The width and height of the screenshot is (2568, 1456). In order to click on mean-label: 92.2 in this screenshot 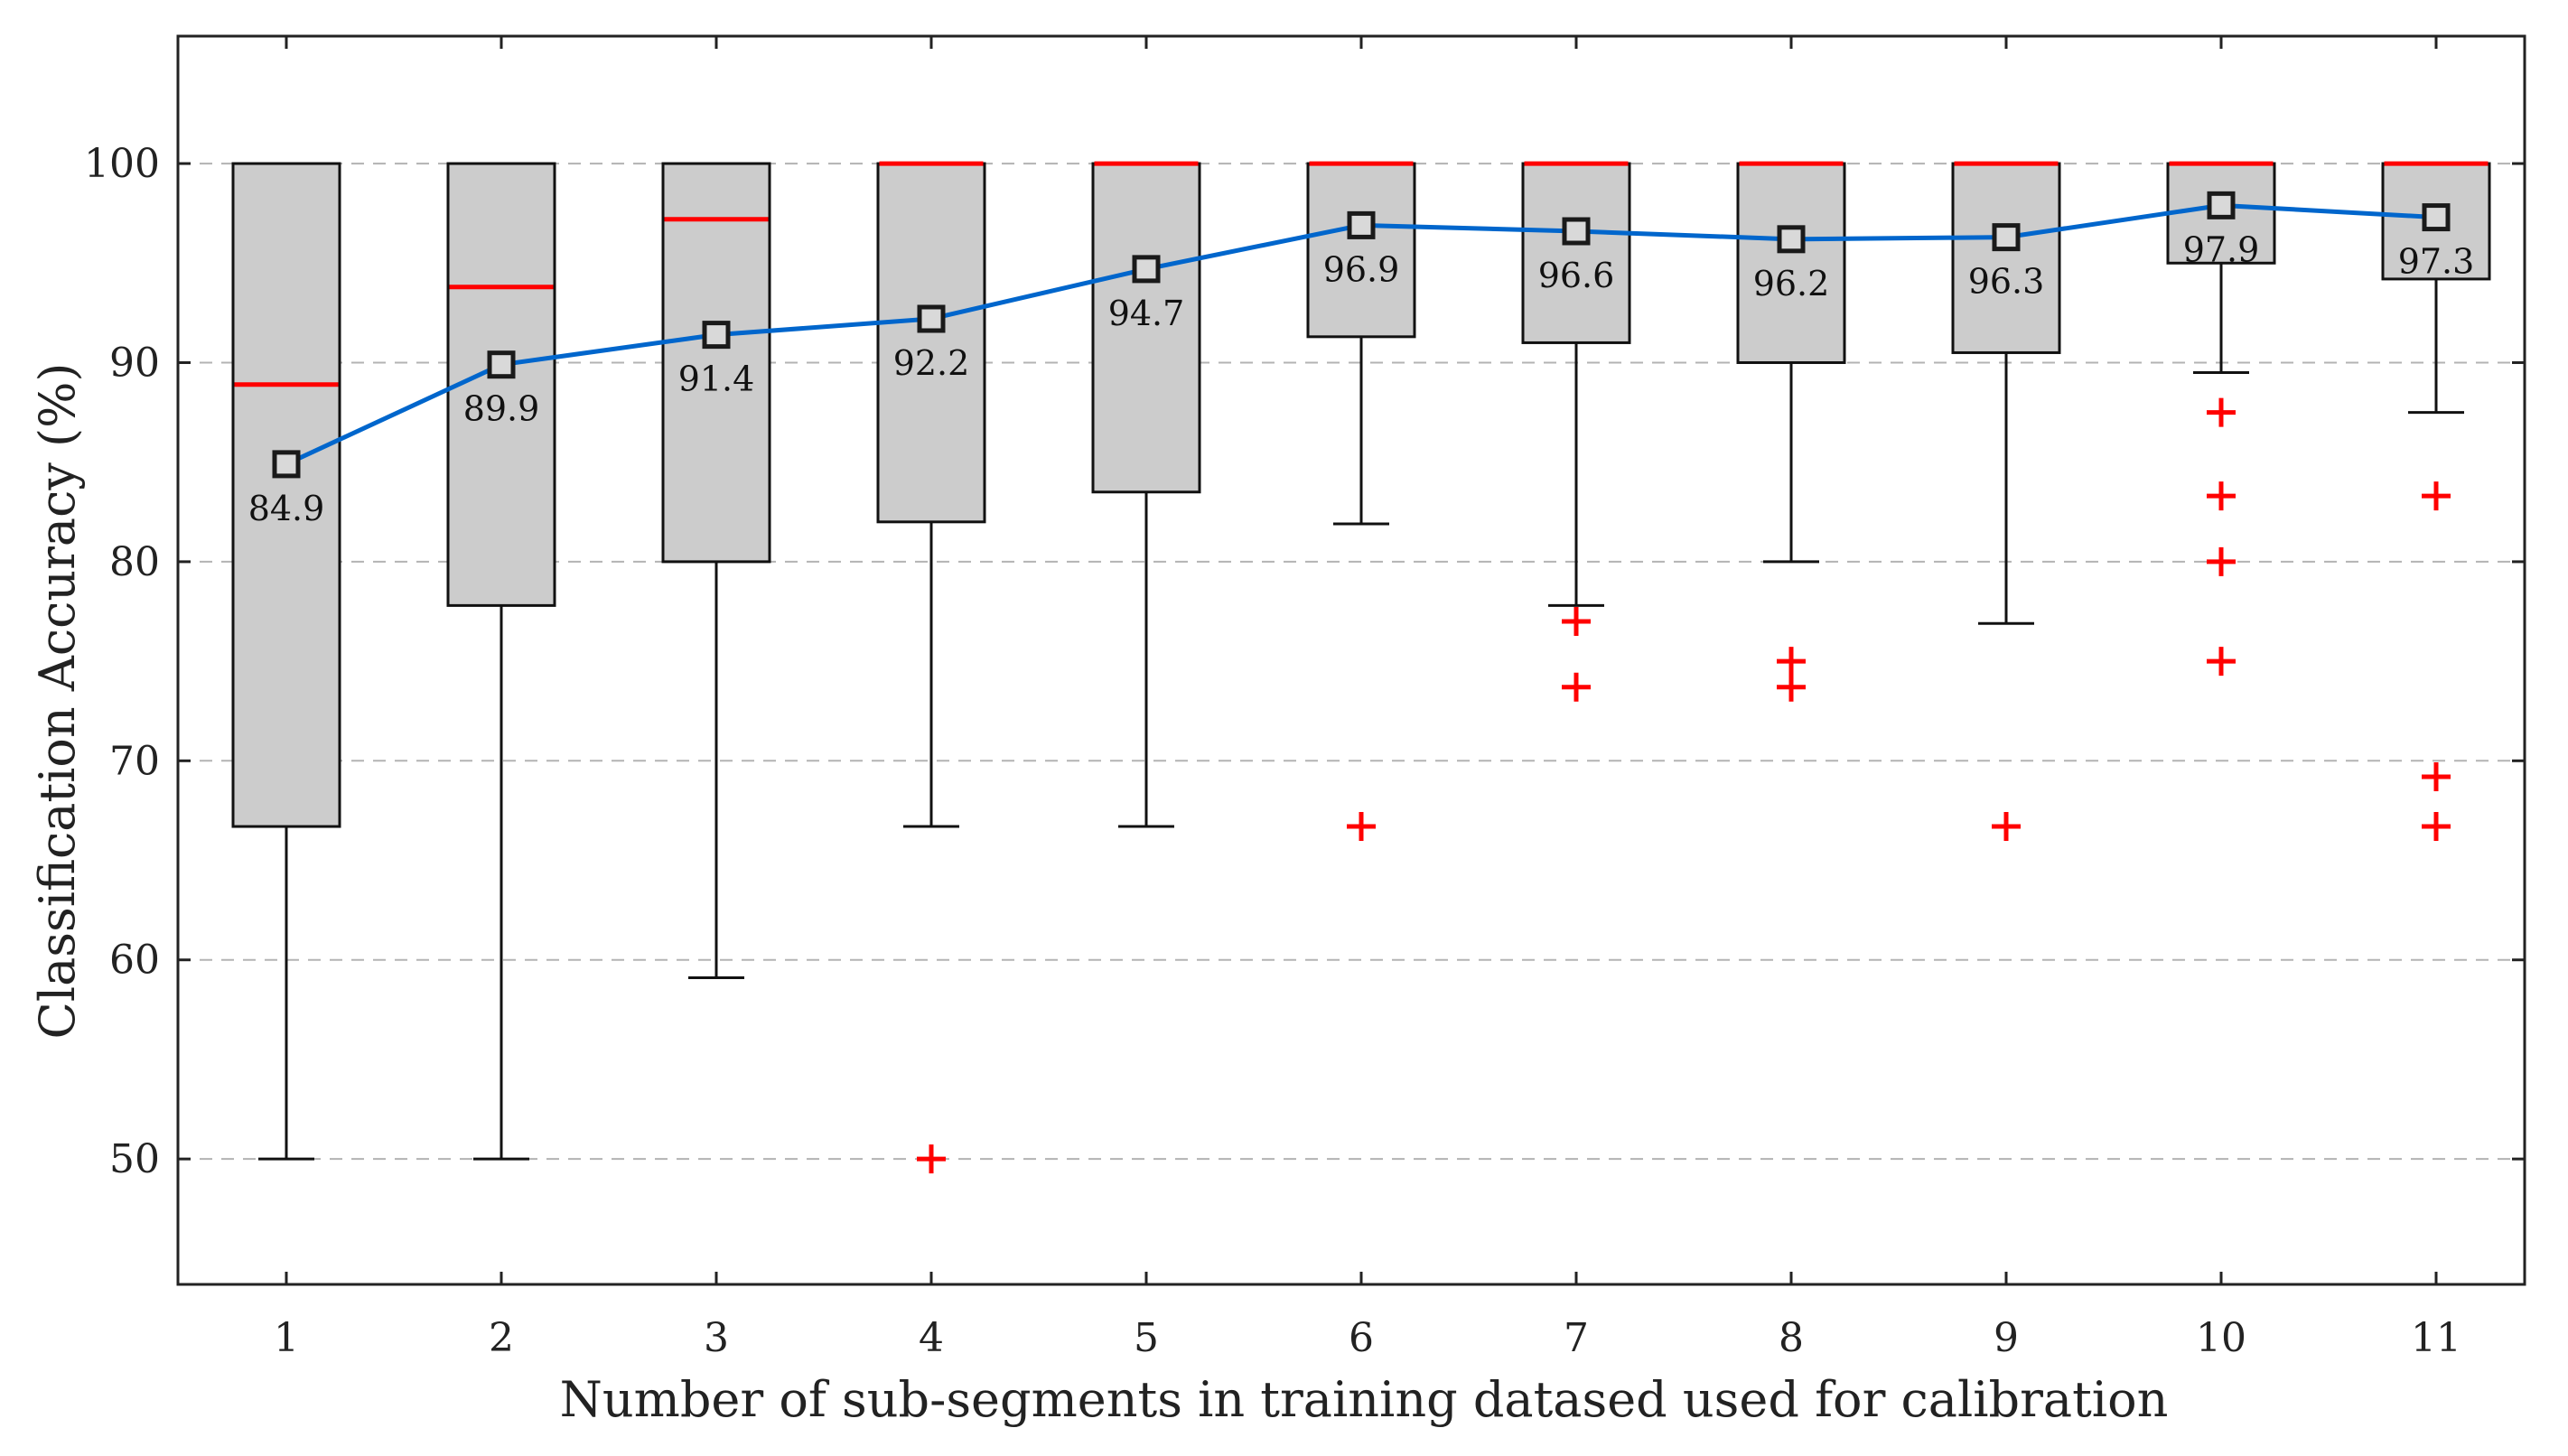, I will do `click(931, 363)`.